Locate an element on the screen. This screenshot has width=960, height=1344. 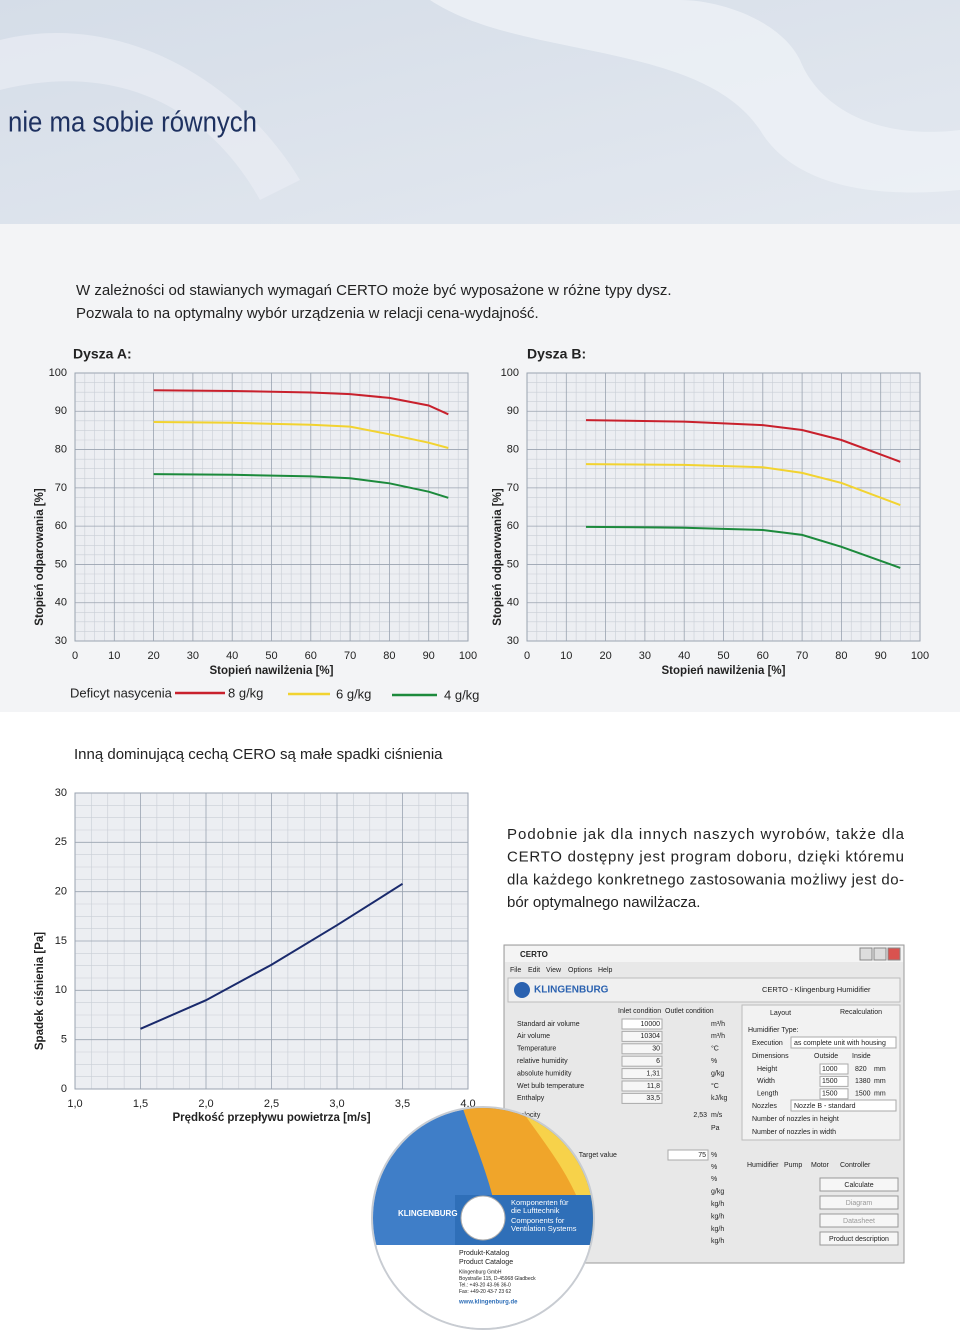
field-unit: kg/h is located at coordinates (717, 1204).